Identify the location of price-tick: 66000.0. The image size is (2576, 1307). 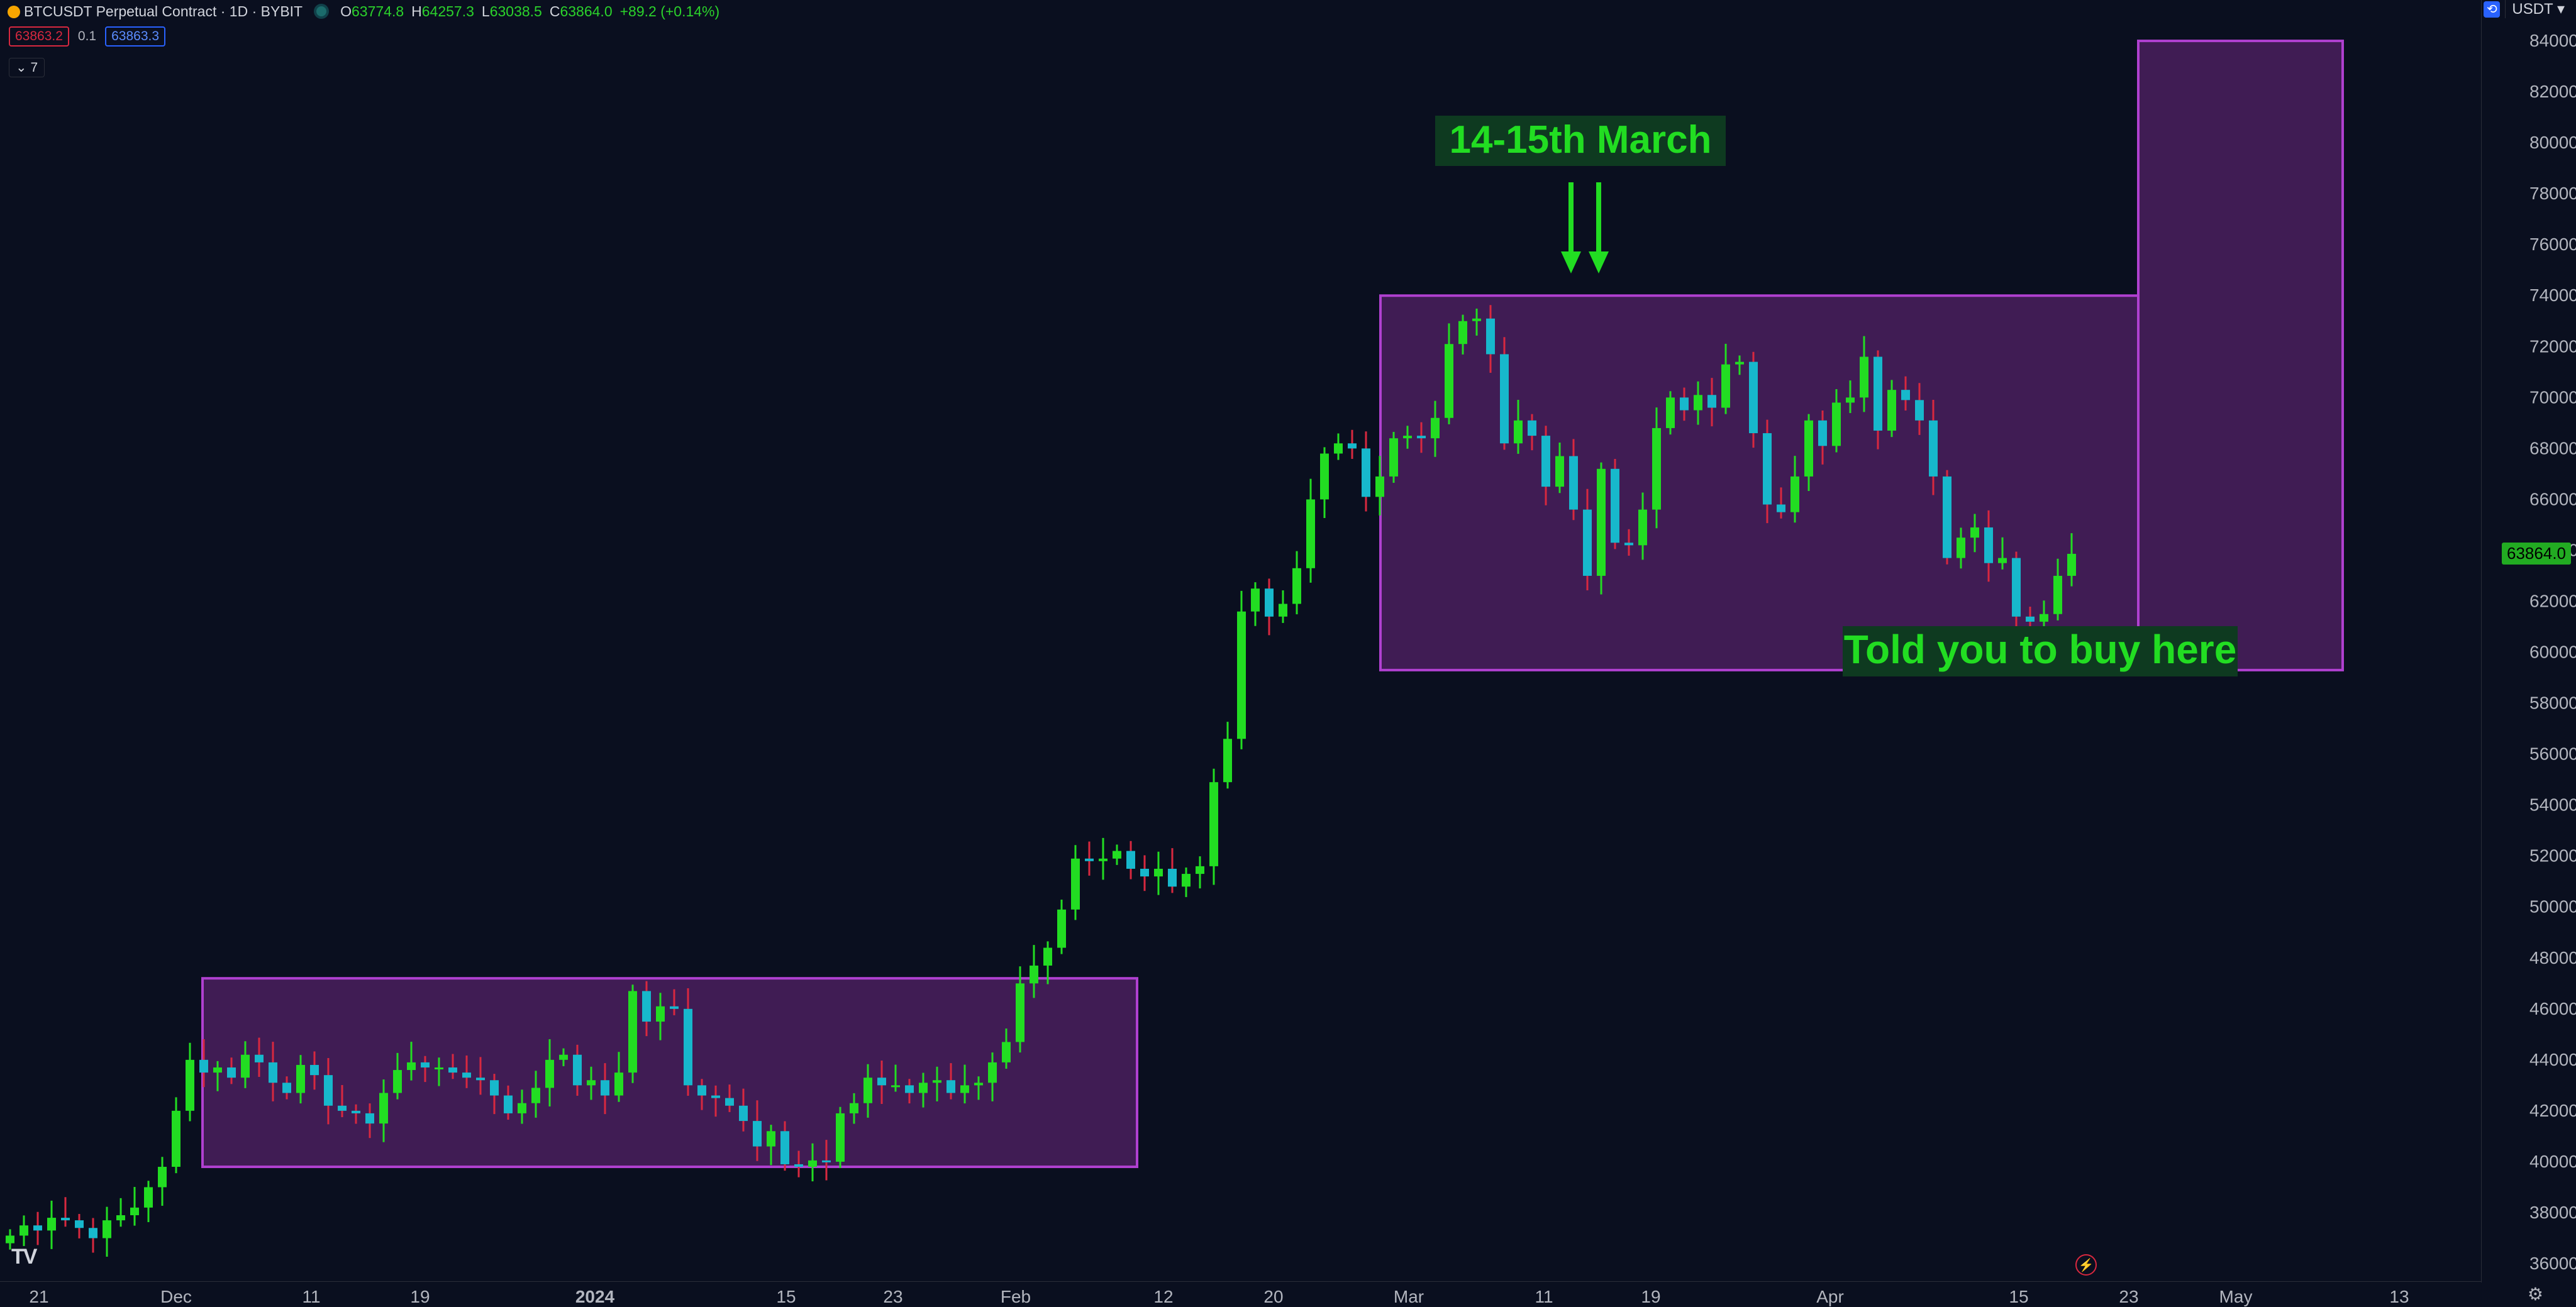
(2552, 499).